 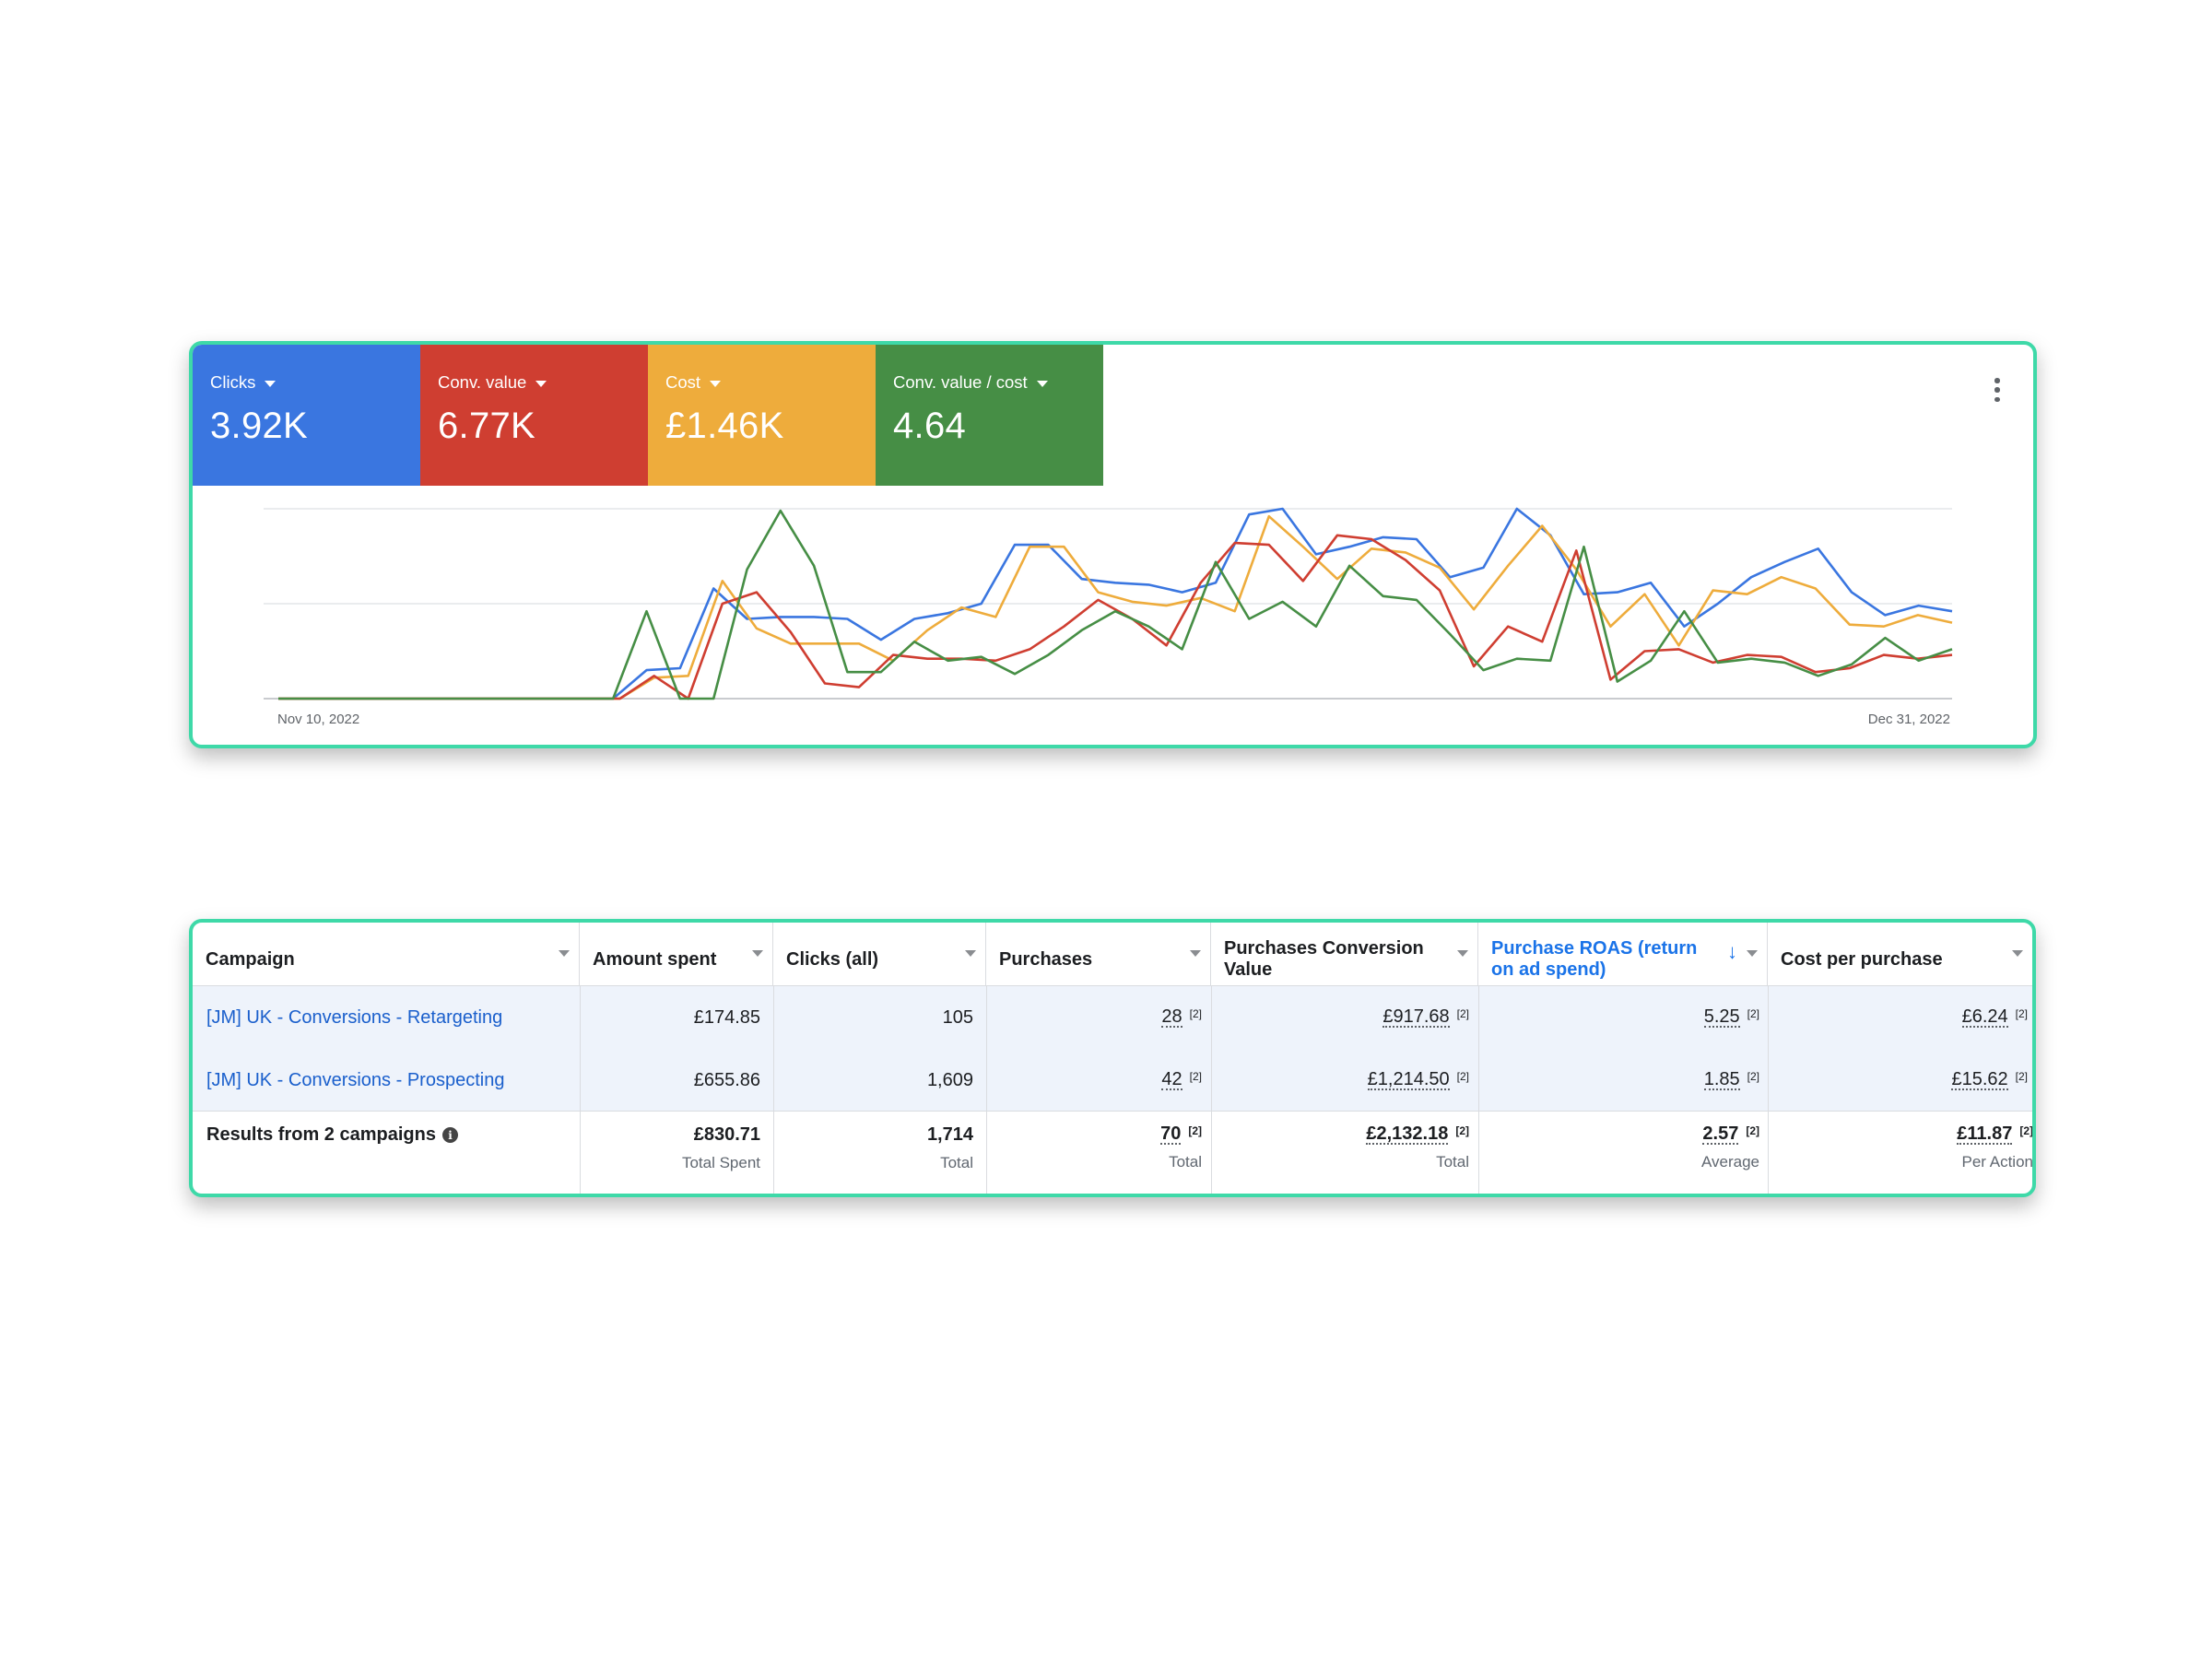 I want to click on cost-per-purchase-value: £6.24, so click(x=1984, y=1017).